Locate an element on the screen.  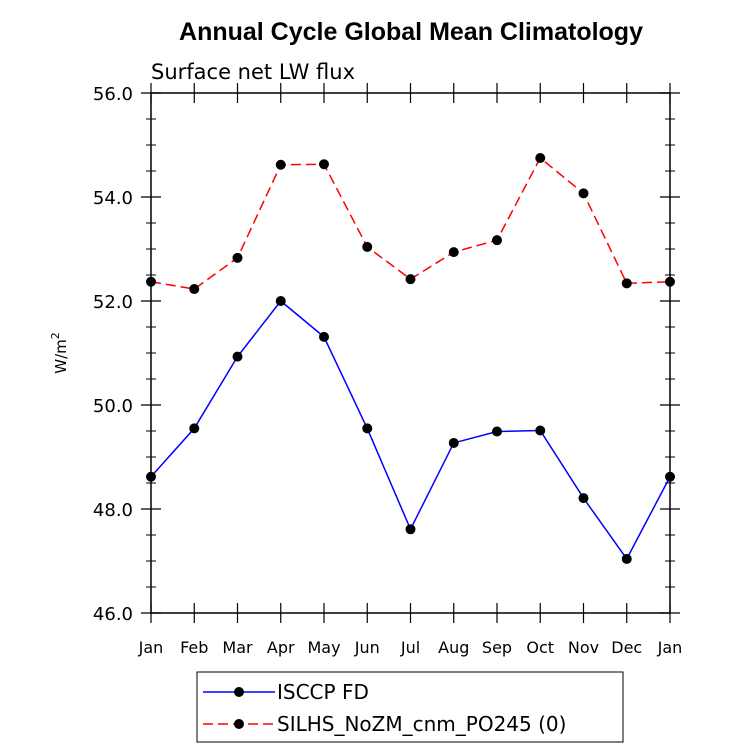
svg-text: W/m2 is located at coordinates (59, 353).